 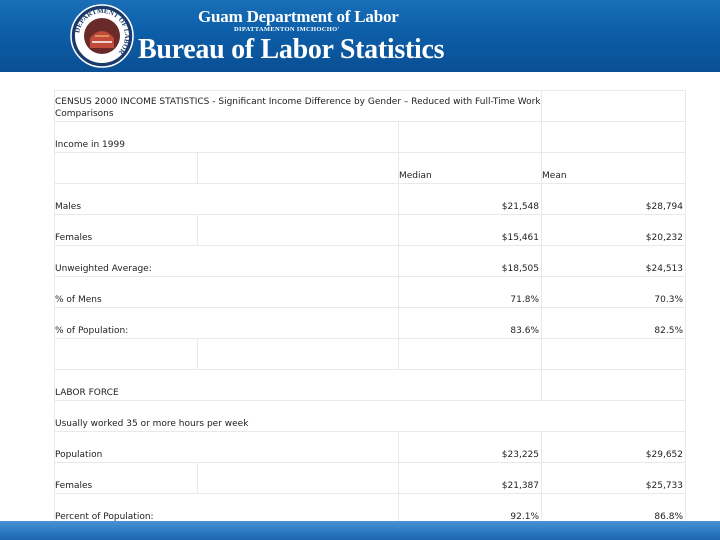 What do you see at coordinates (614, 230) in the screenshot?
I see `mean-value: $20,232` at bounding box center [614, 230].